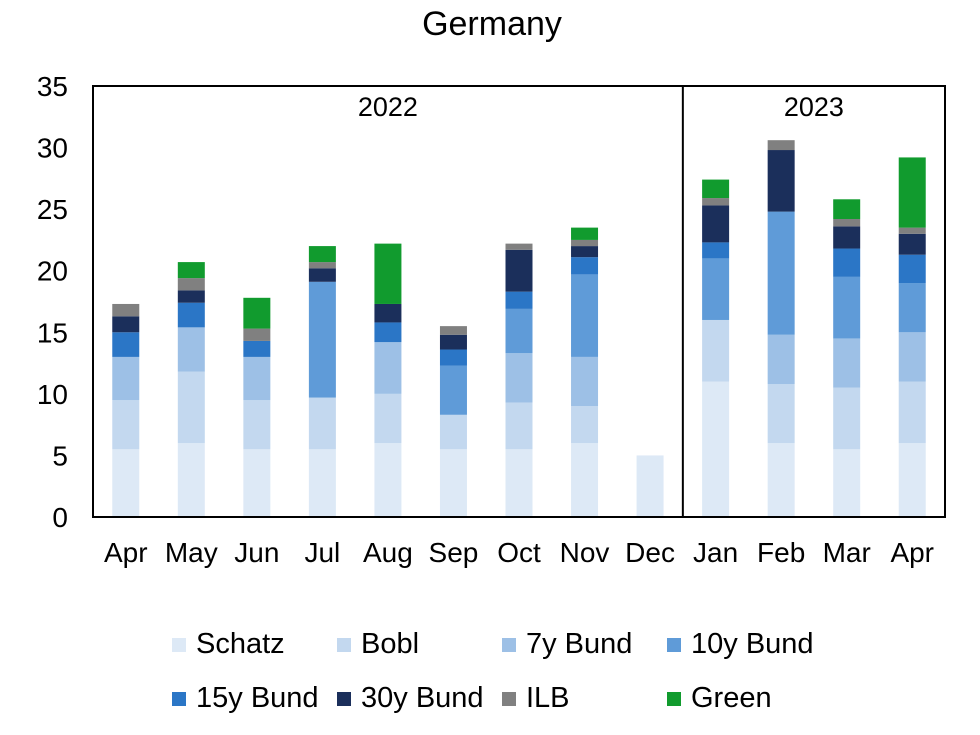 The width and height of the screenshot is (980, 735). What do you see at coordinates (52, 209) in the screenshot?
I see `y-tick-label: 25` at bounding box center [52, 209].